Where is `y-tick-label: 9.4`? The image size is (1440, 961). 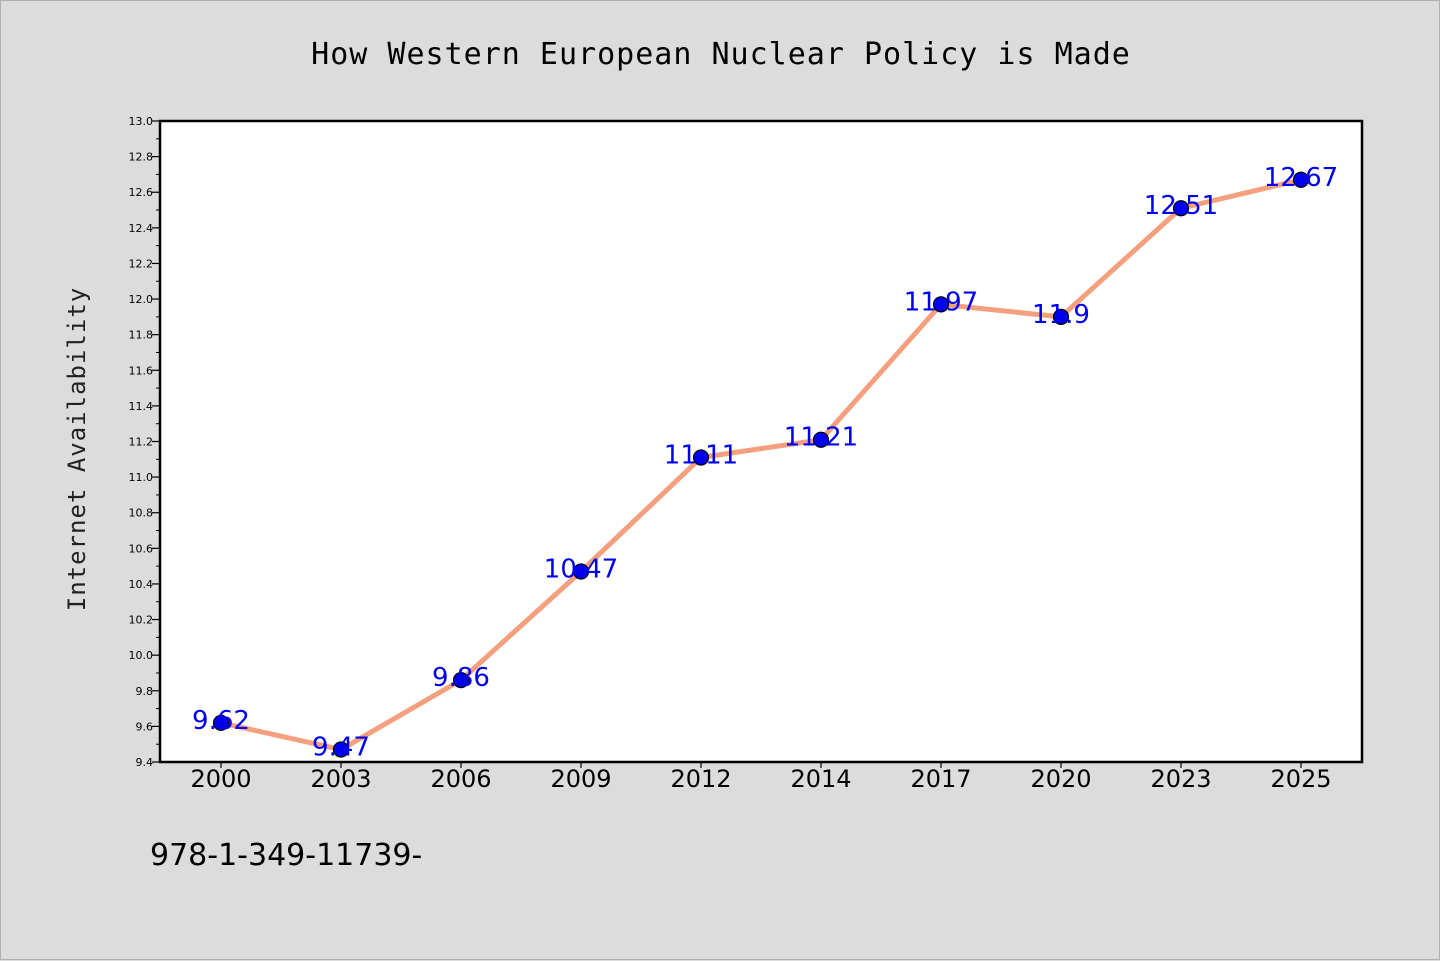 y-tick-label: 9.4 is located at coordinates (145, 762).